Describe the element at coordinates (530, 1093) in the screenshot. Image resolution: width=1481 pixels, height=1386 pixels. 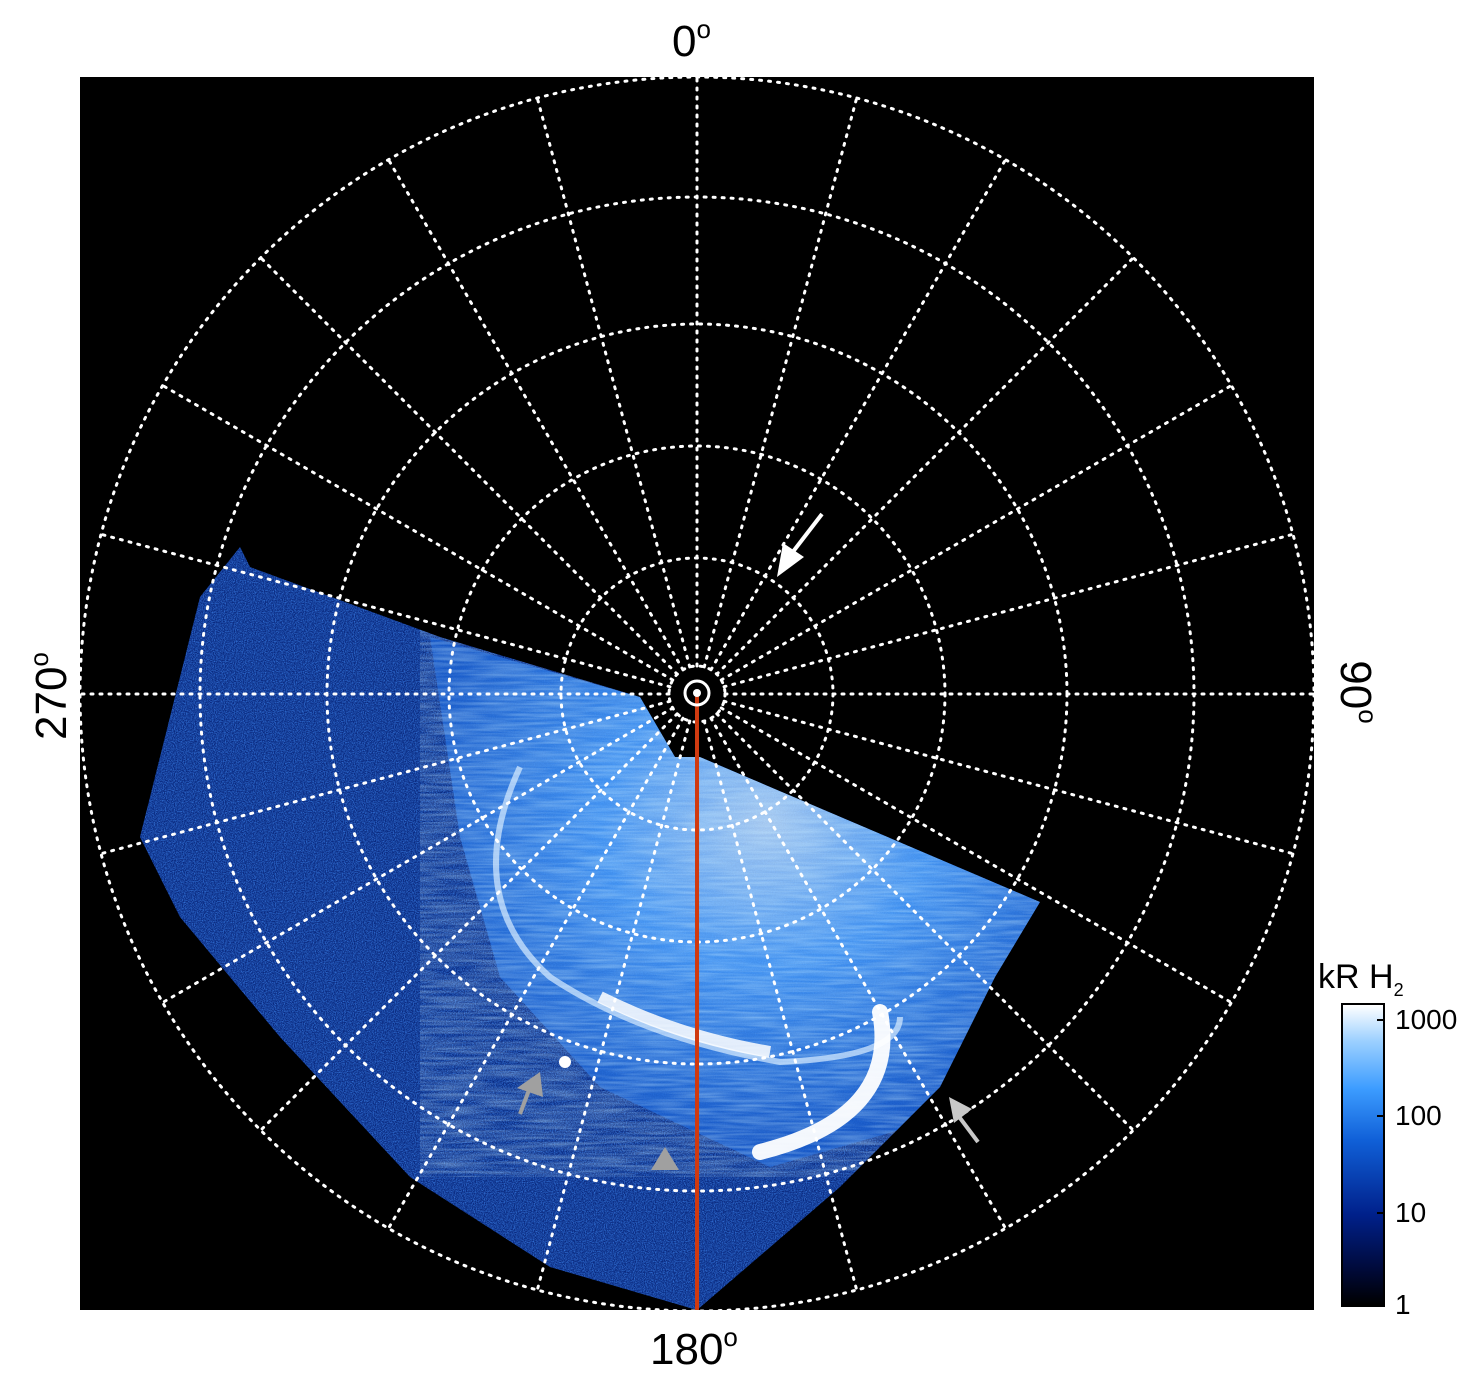
I see `gray-arrow-left` at that location.